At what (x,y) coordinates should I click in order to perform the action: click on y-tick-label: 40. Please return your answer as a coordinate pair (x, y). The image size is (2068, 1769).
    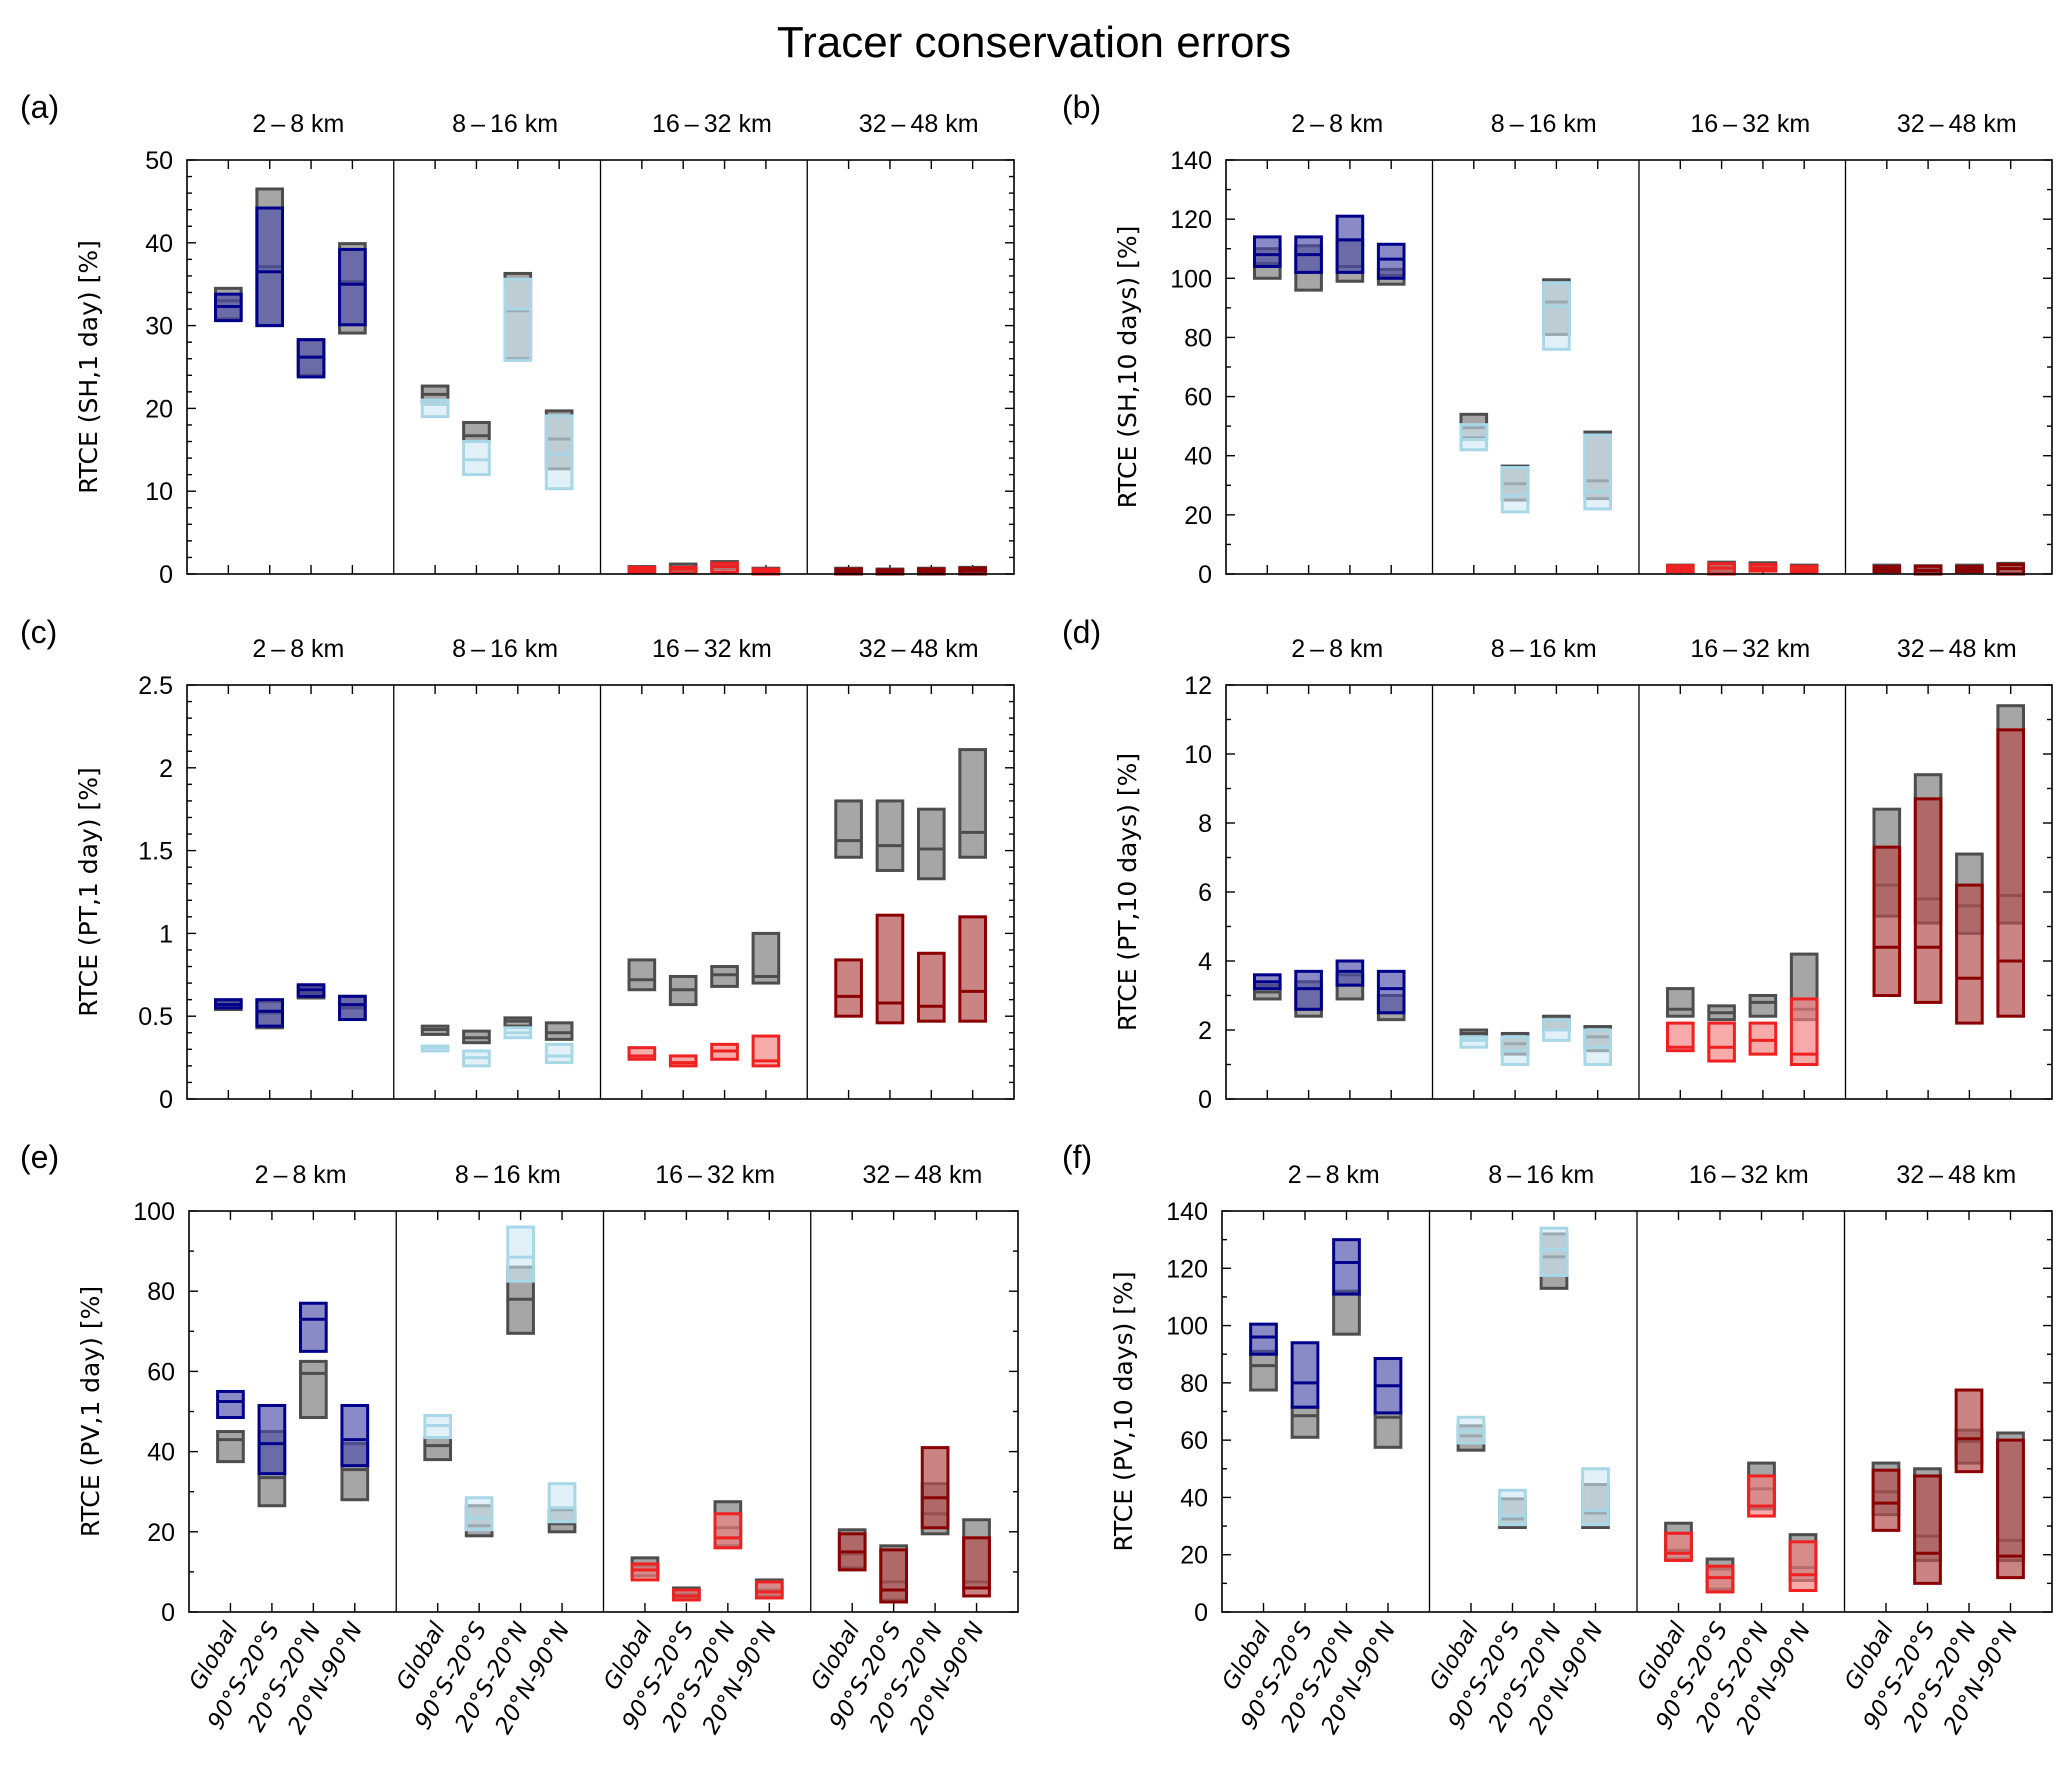
    Looking at the image, I should click on (1198, 457).